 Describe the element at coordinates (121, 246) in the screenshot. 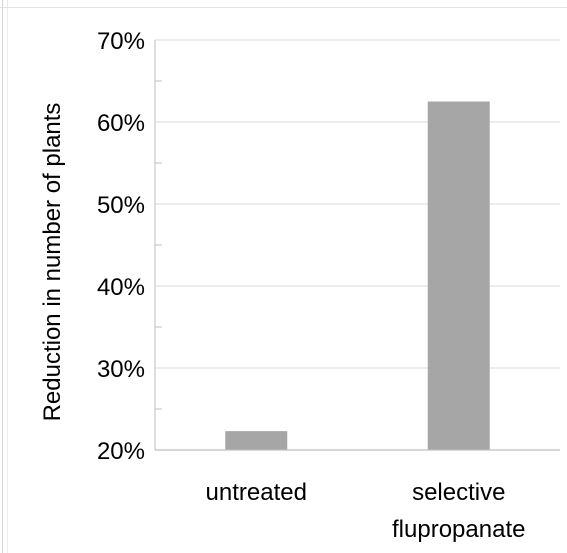

I see `y-tick-labels: 20% 30% 40% 50% 60% 70%` at that location.